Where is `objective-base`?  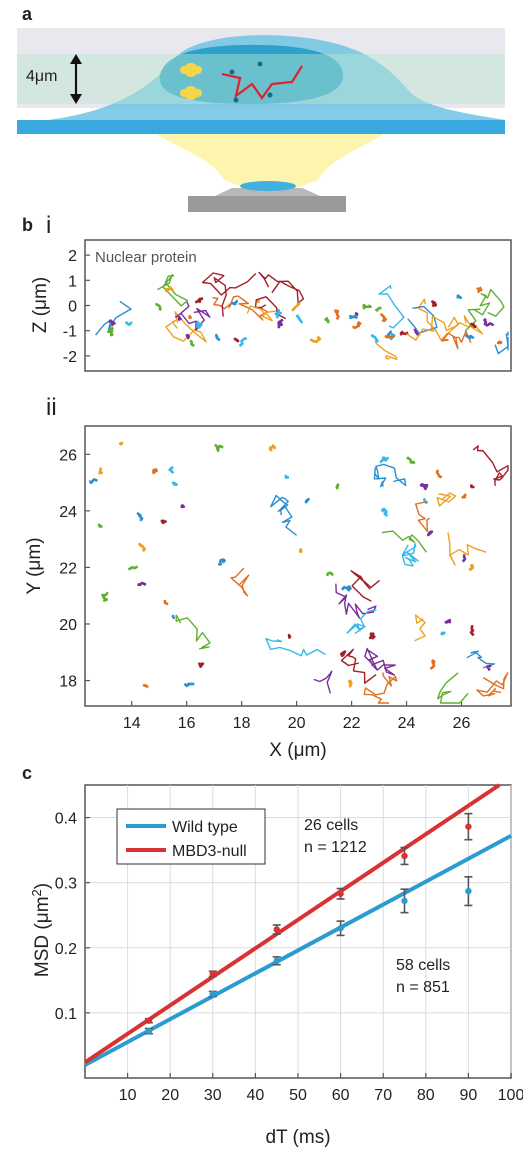 objective-base is located at coordinates (267, 204).